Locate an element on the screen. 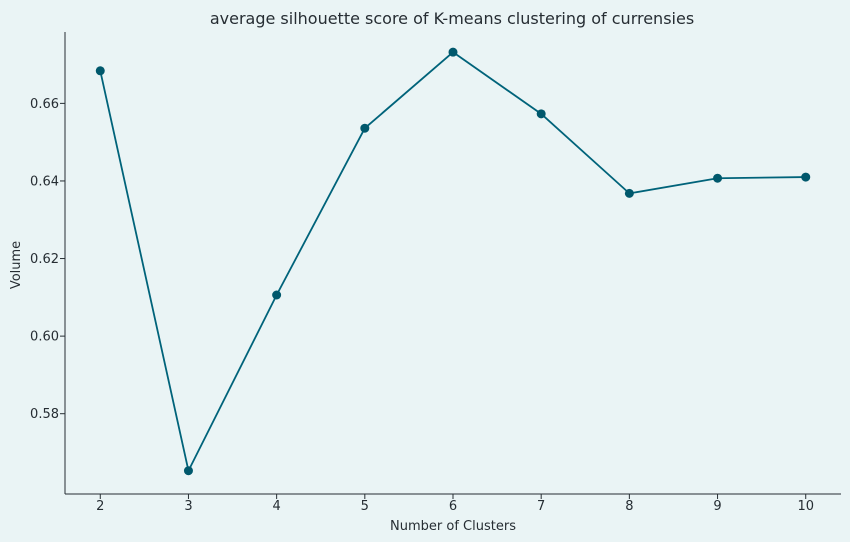 The height and width of the screenshot is (542, 850). x-axis-label: Number of Clusters is located at coordinates (453, 526).